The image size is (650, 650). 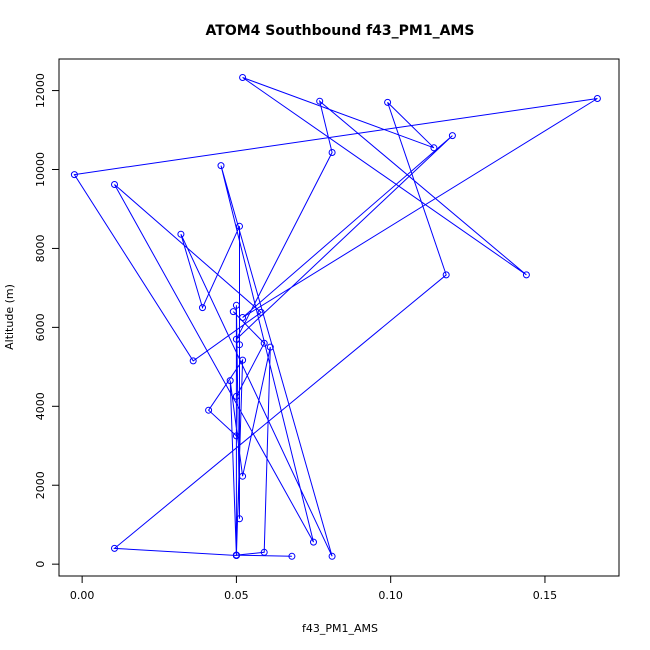 I want to click on y-axis-label: Altitude (m), so click(x=9, y=317).